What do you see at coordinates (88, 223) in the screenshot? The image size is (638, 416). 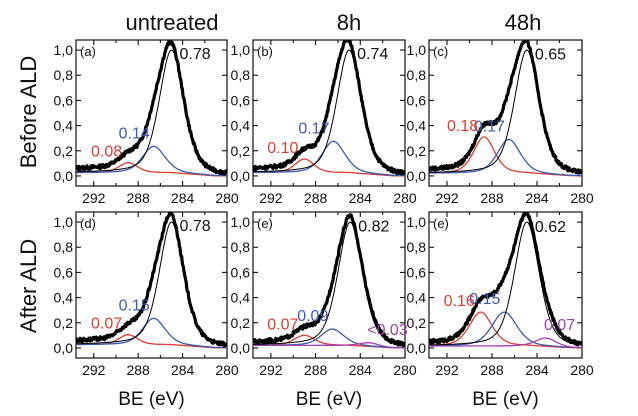 I see `panel-label: (d)` at bounding box center [88, 223].